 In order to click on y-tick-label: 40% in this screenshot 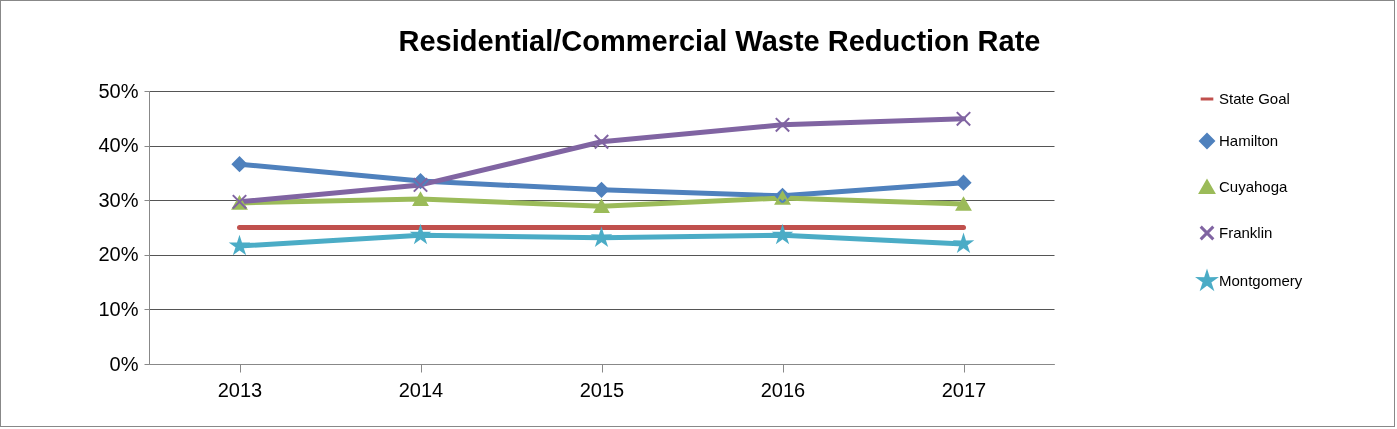, I will do `click(118, 145)`.